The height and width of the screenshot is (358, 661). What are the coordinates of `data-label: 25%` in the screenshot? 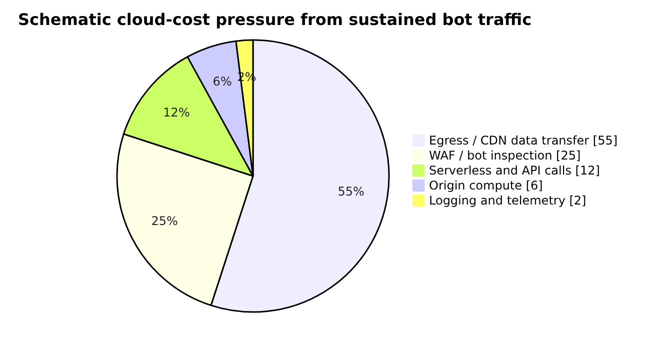 It's located at (164, 221).